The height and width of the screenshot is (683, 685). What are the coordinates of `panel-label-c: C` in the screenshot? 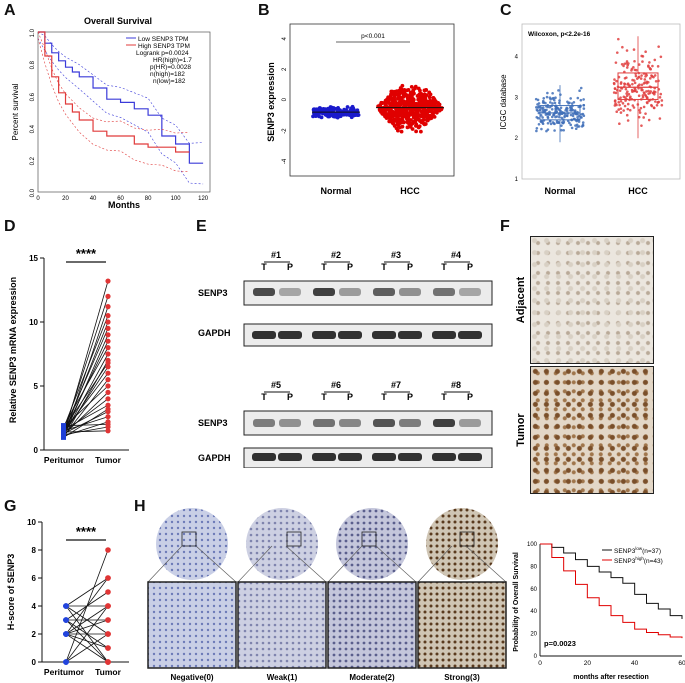 It's located at (506, 10).